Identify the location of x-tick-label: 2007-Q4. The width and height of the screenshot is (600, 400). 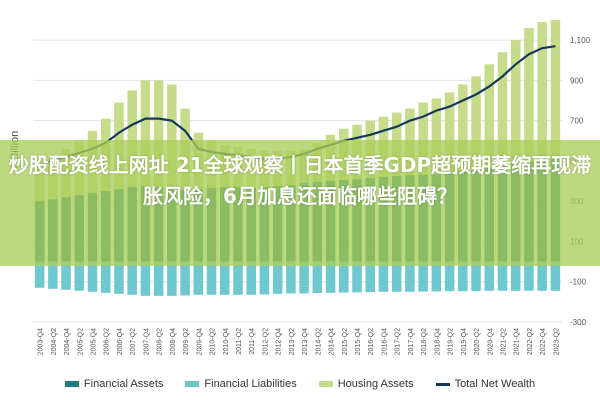
(146, 341).